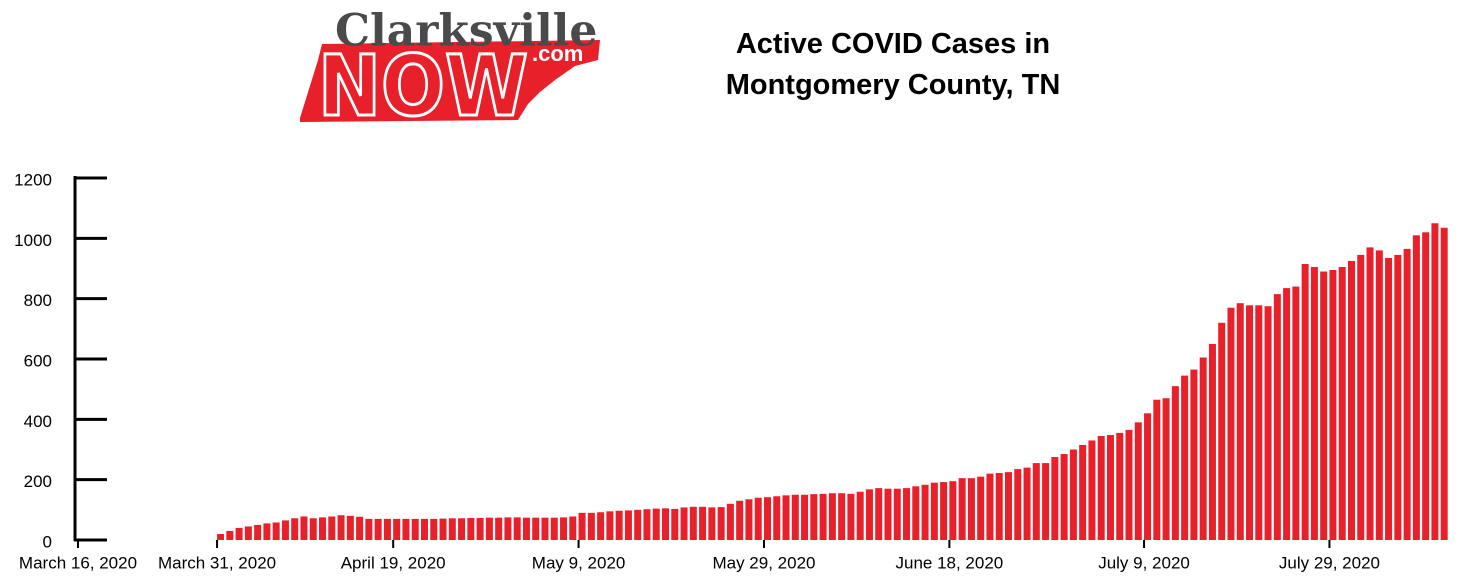 The width and height of the screenshot is (1460, 588). Describe the element at coordinates (33, 240) in the screenshot. I see `y-tick-label: 1000` at that location.